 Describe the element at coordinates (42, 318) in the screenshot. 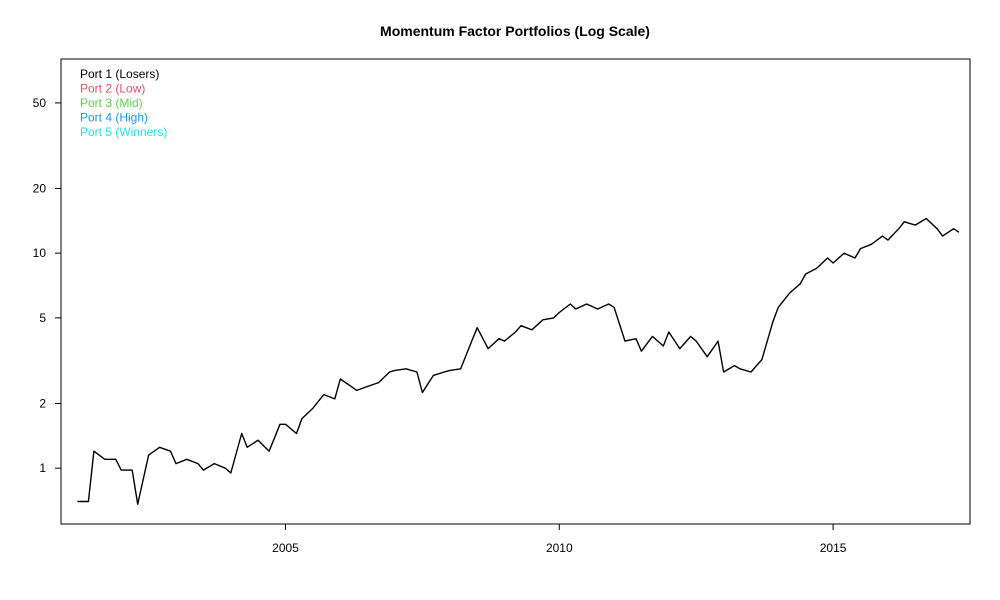

I see `y-tick-label: 5` at that location.